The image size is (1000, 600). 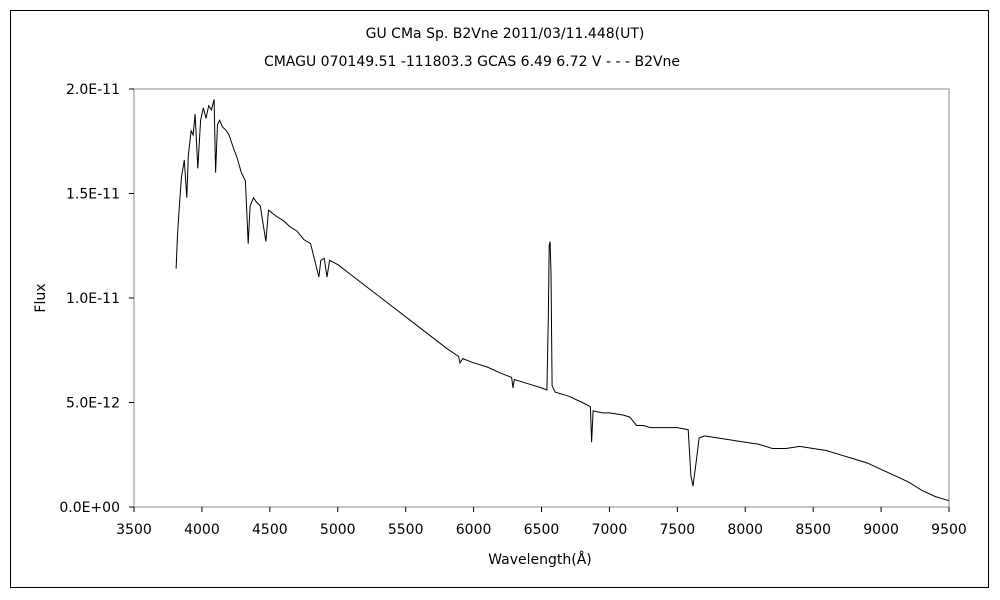 What do you see at coordinates (93, 195) in the screenshot?
I see `y-tick-label: 1.5E-11` at bounding box center [93, 195].